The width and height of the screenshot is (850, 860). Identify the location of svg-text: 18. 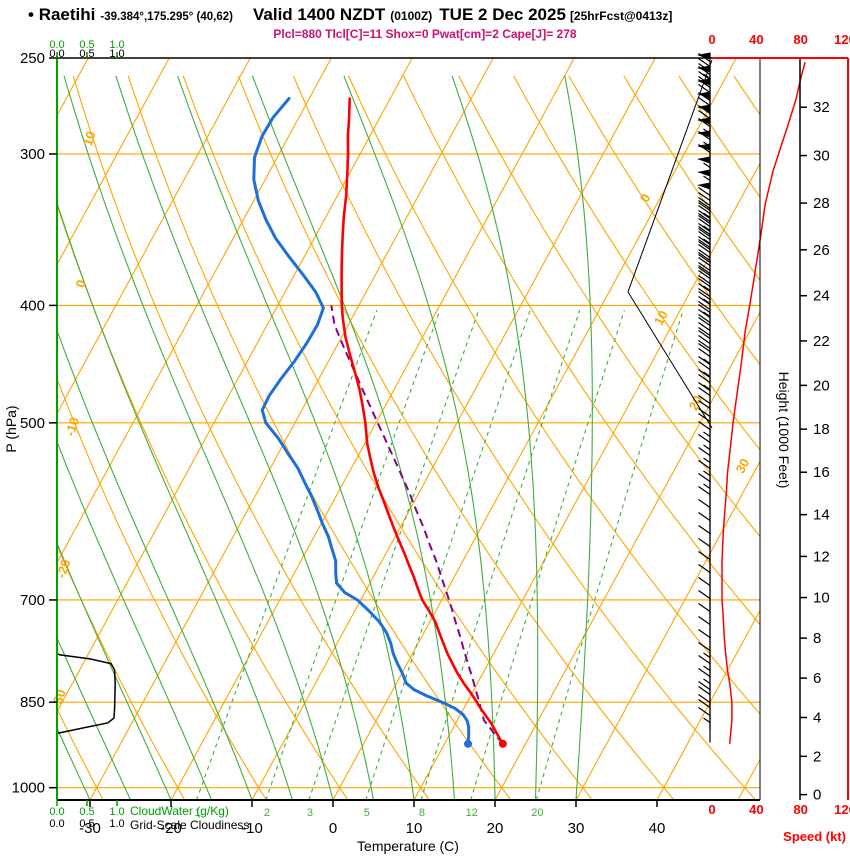
(821, 429).